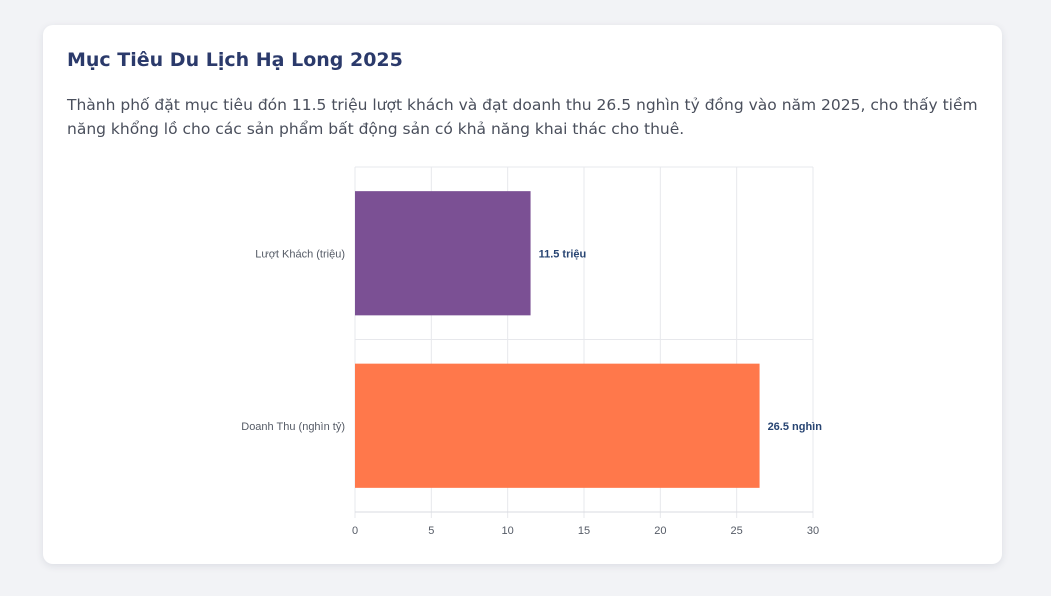  I want to click on card-title: Mục Tiêu Du Lịch Hạ Long 2025, so click(235, 60).